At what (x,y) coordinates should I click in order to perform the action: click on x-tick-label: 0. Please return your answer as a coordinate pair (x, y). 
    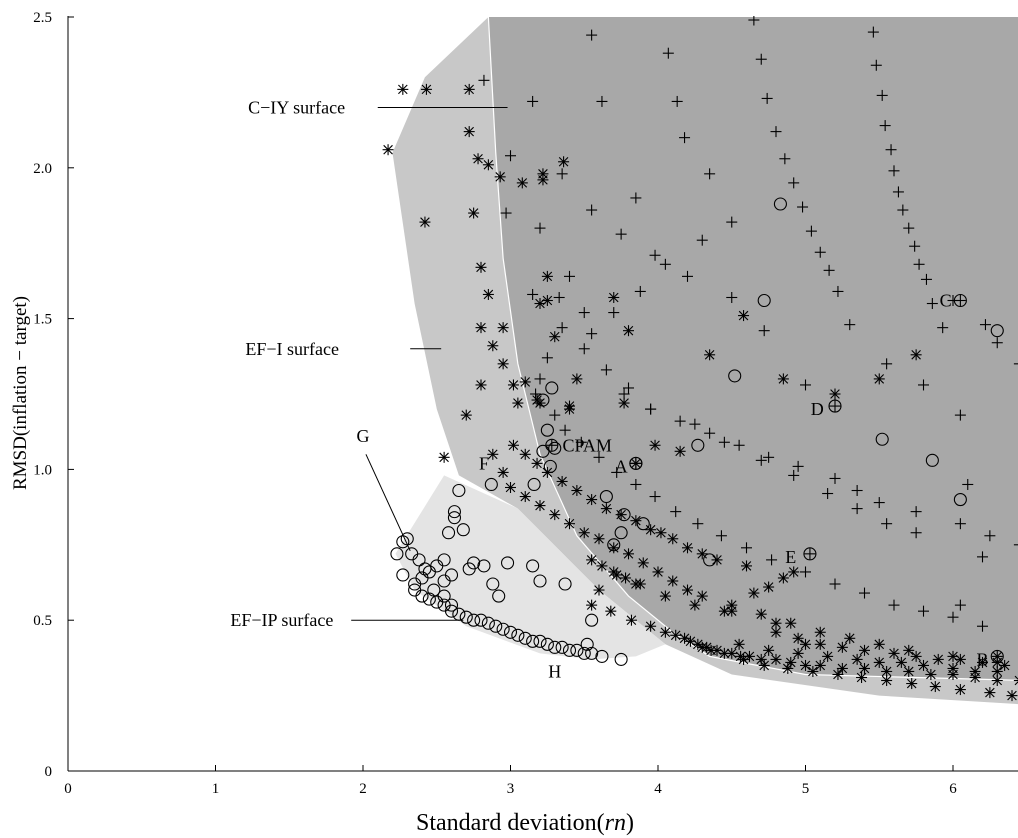
    Looking at the image, I should click on (68, 789).